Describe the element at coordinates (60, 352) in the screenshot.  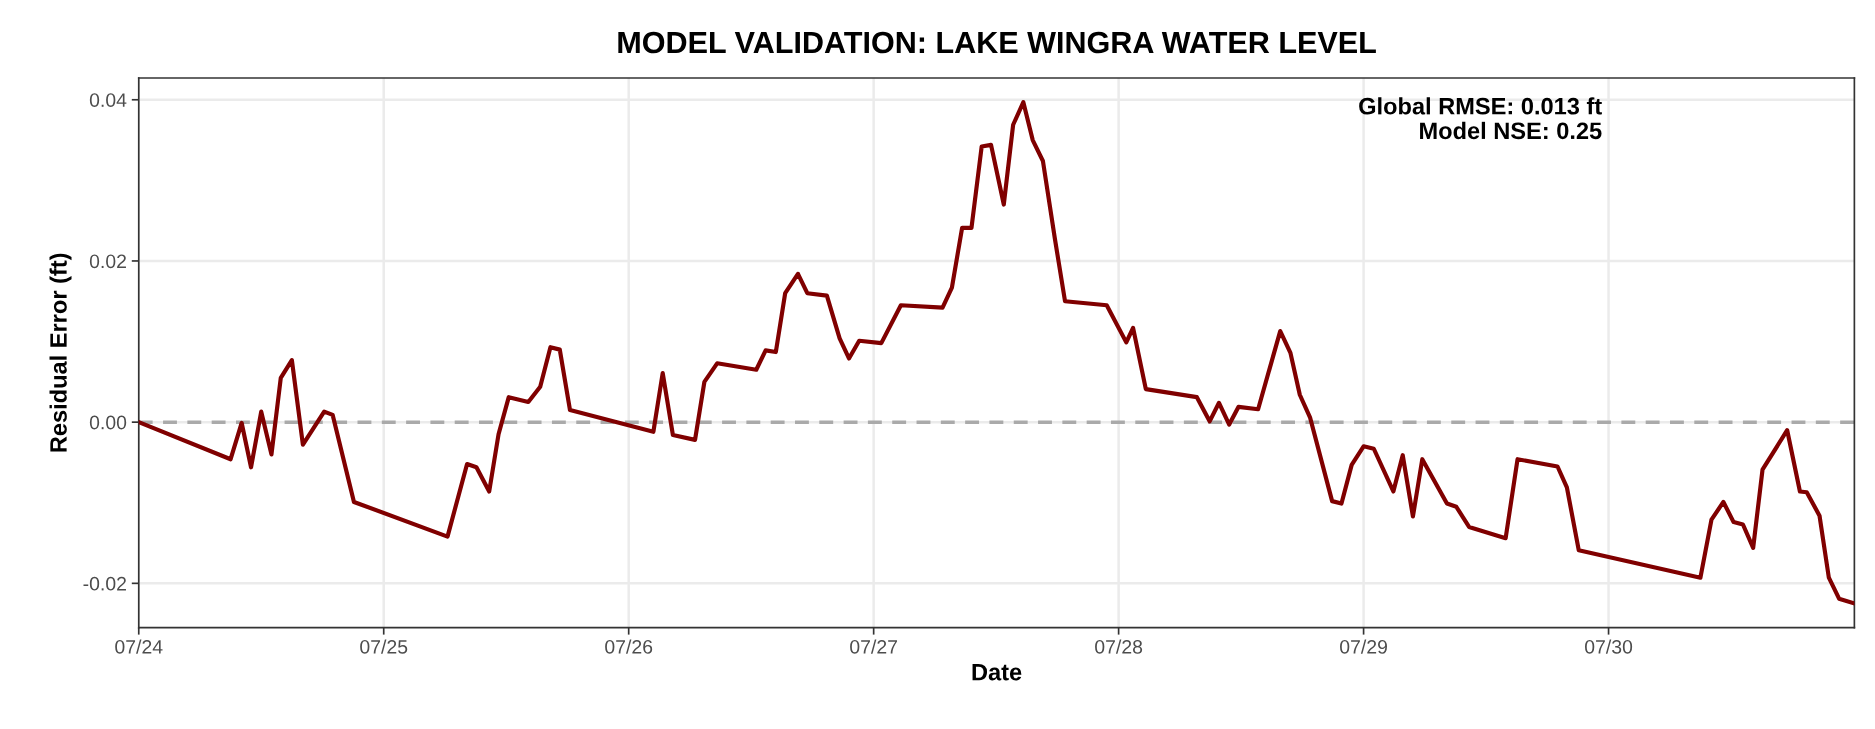
I see `y-axis-title: Residual Error (ft)` at that location.